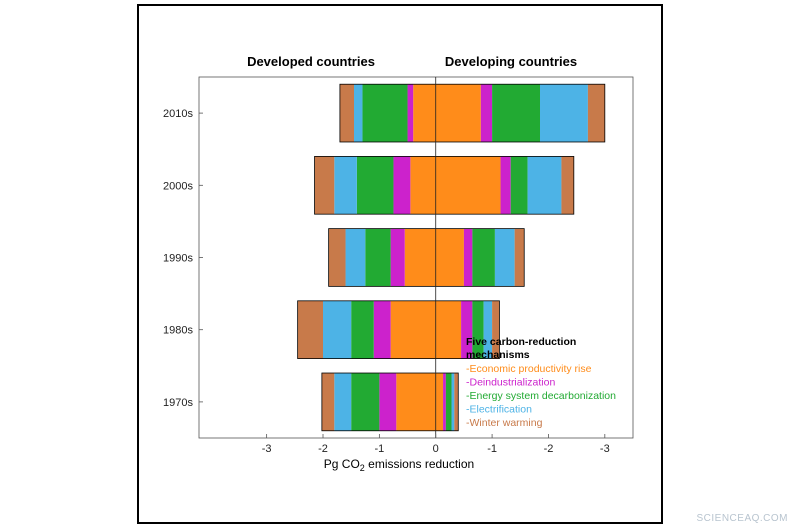  Describe the element at coordinates (362, 468) in the screenshot. I see `x-axis-label-subscript: 2` at that location.